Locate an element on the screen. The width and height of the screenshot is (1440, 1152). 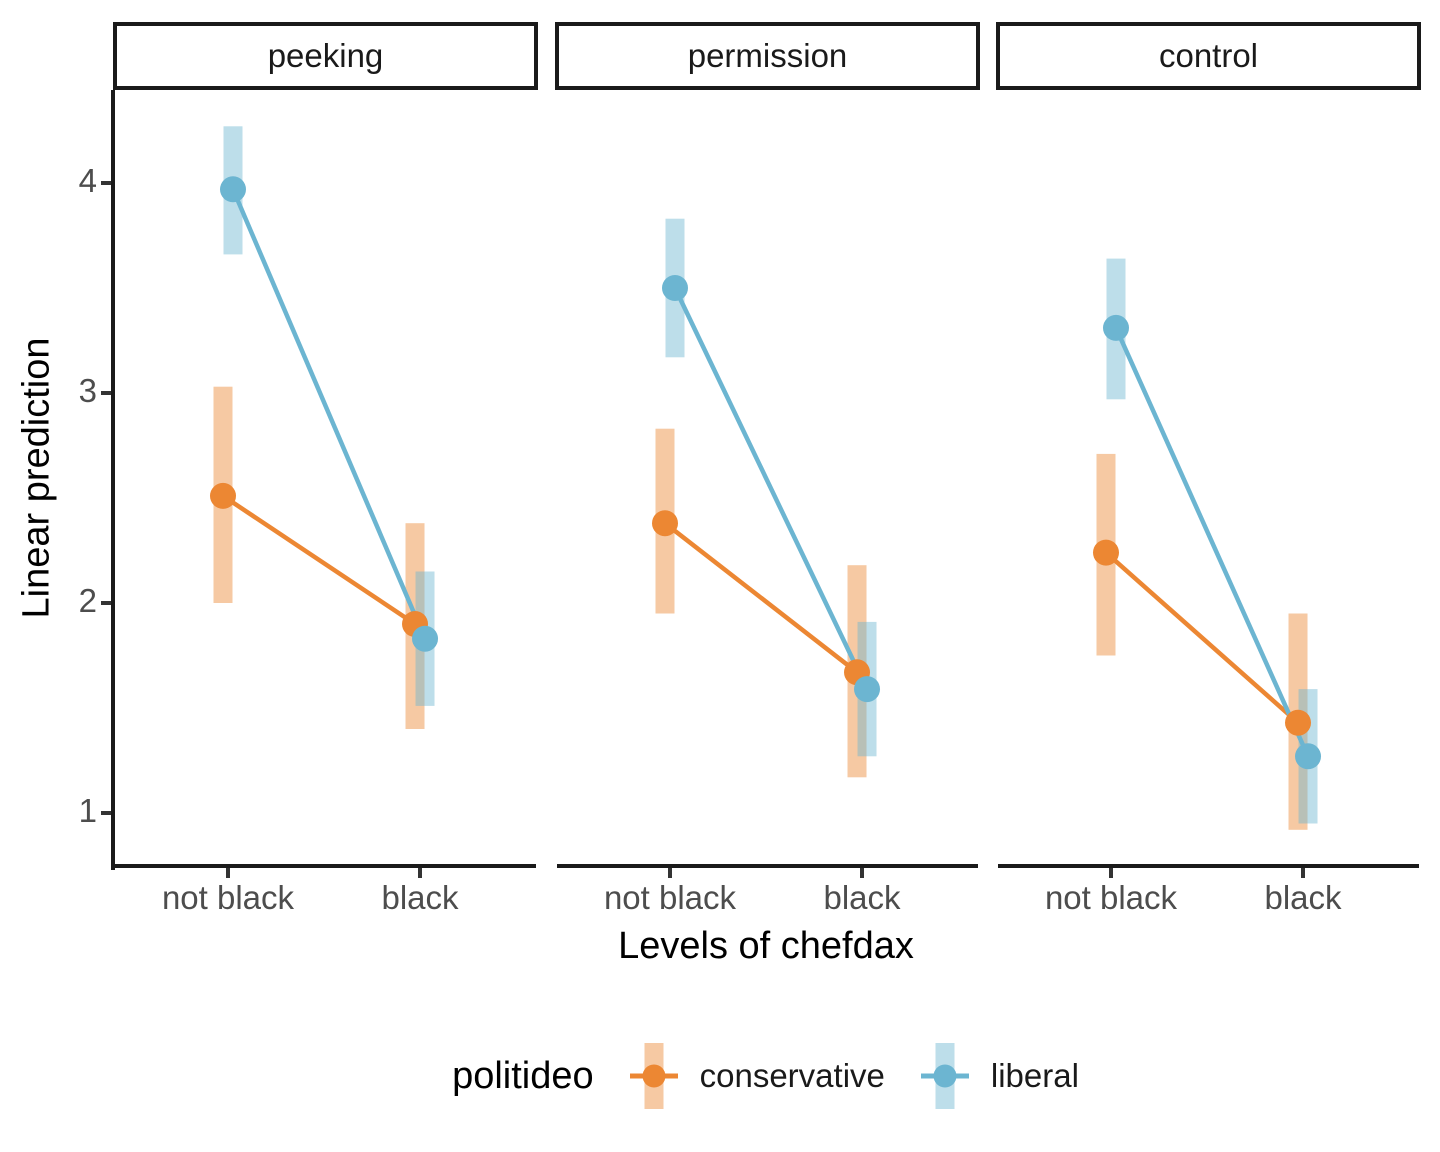
ci-bar-permission-liberal-not-black is located at coordinates (675, 288).